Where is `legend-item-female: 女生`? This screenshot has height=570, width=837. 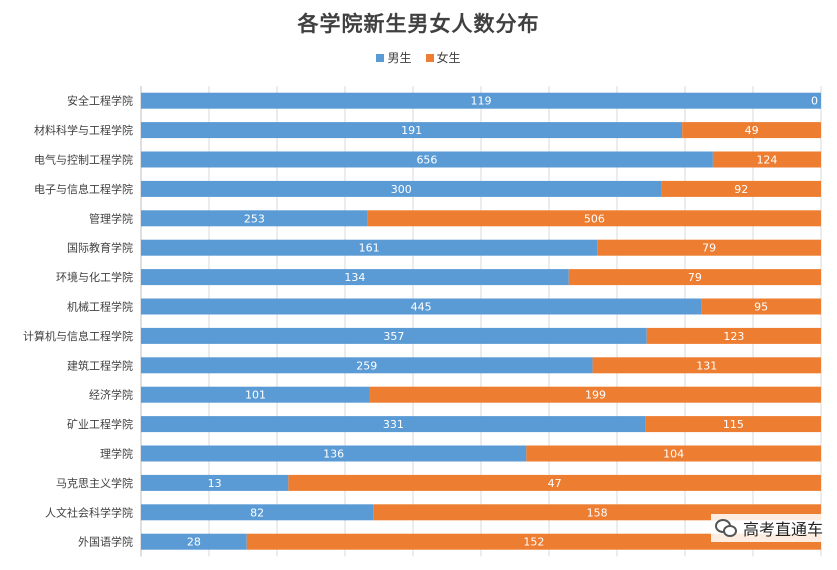
legend-item-female: 女生 is located at coordinates (443, 57).